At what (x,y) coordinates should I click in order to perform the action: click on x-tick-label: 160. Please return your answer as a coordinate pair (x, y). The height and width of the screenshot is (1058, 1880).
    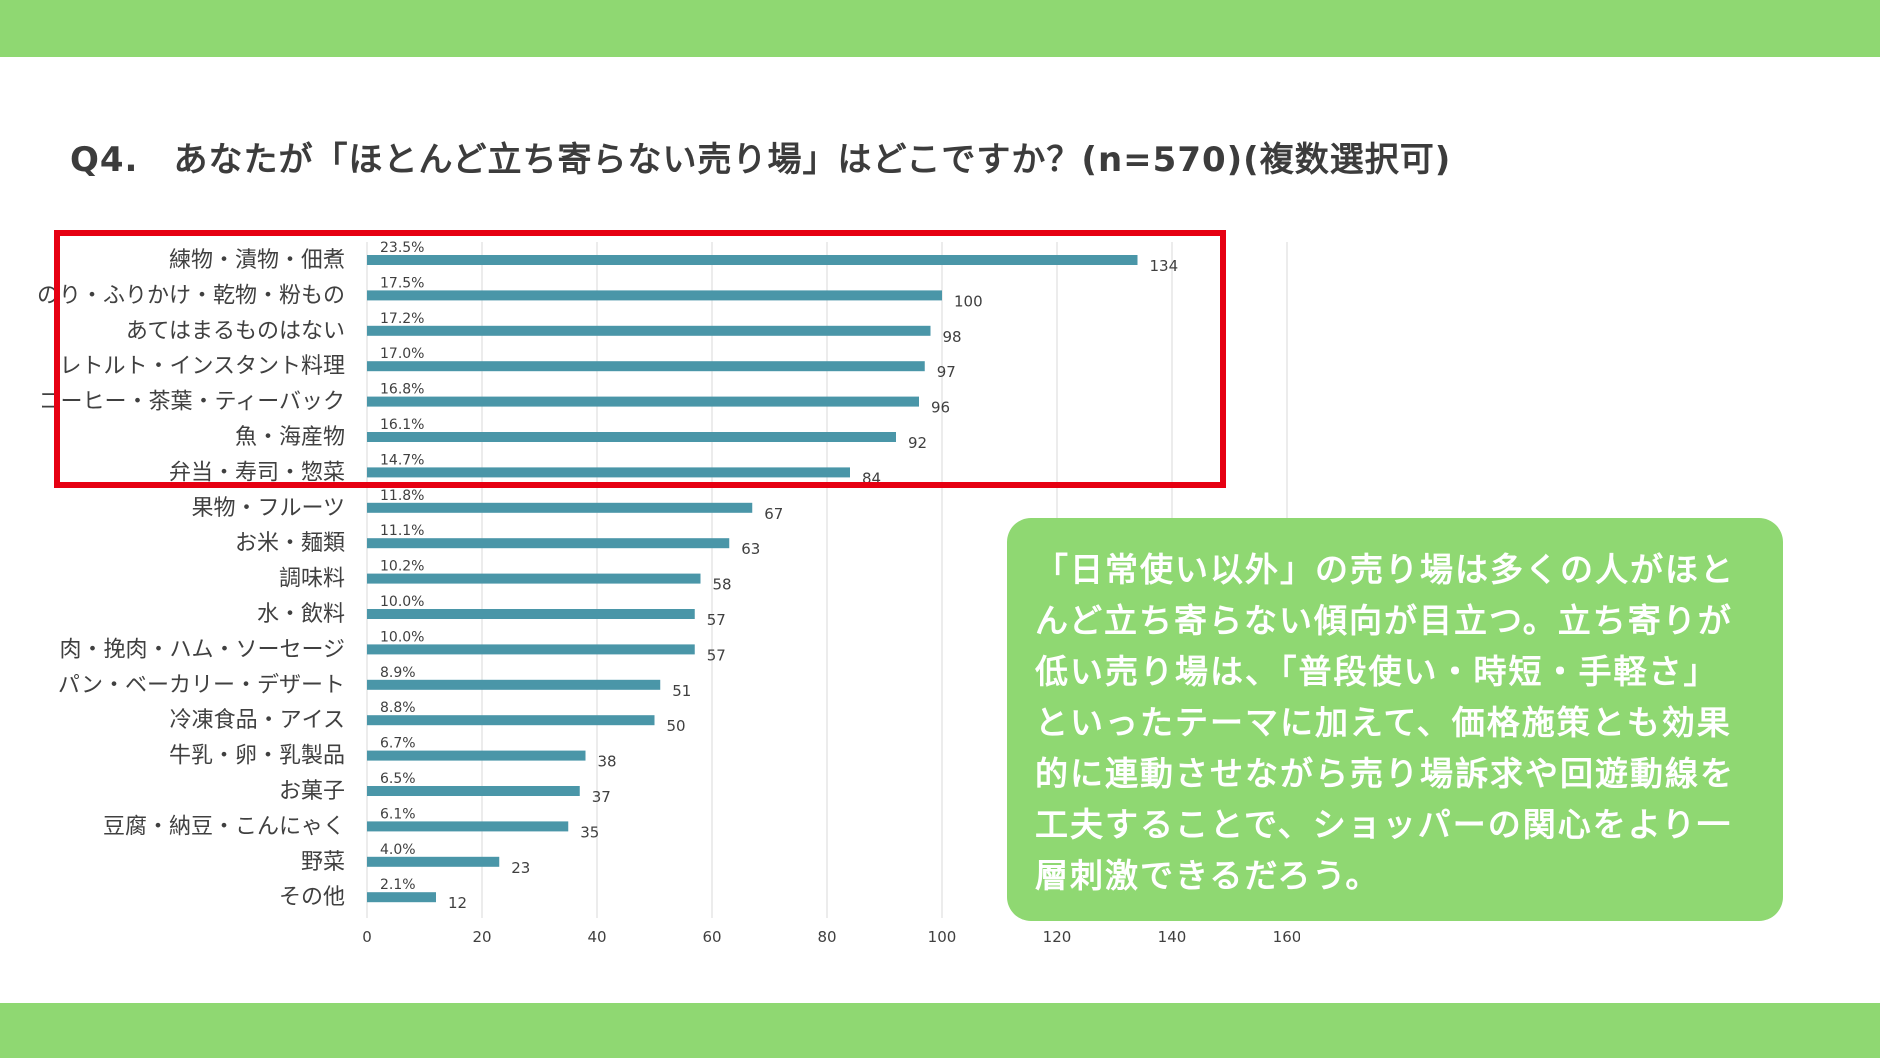
    Looking at the image, I should click on (1286, 937).